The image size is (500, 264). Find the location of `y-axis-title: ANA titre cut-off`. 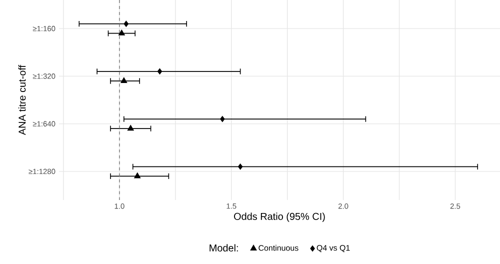

y-axis-title: ANA titre cut-off is located at coordinates (22, 100).